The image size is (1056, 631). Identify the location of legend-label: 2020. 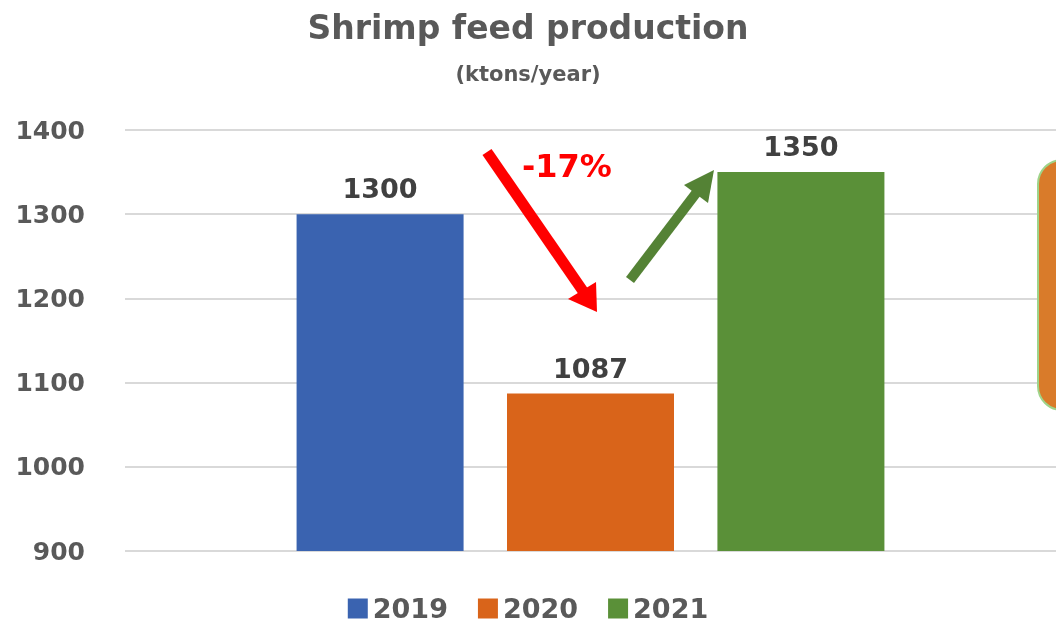
(540, 608).